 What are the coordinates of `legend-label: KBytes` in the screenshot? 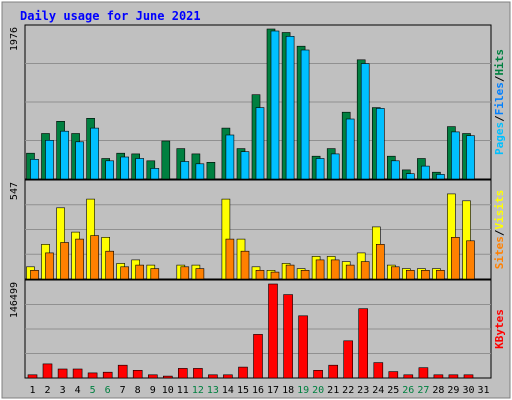 It's located at (499, 329).